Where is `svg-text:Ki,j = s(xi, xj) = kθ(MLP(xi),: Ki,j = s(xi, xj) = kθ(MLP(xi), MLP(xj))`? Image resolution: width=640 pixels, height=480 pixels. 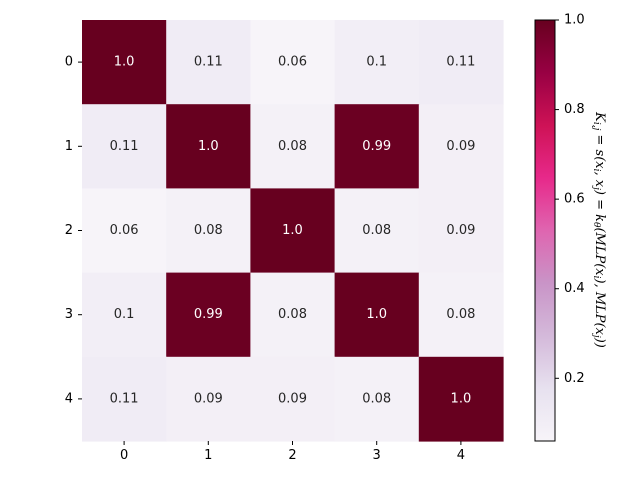
svg-text:Ki,j = s(xi, xj) = kθ(MLP(xi),: Ki,j = s(xi, xj) = kθ(MLP(xi), MLP(xj)) is located at coordinates (600, 229).